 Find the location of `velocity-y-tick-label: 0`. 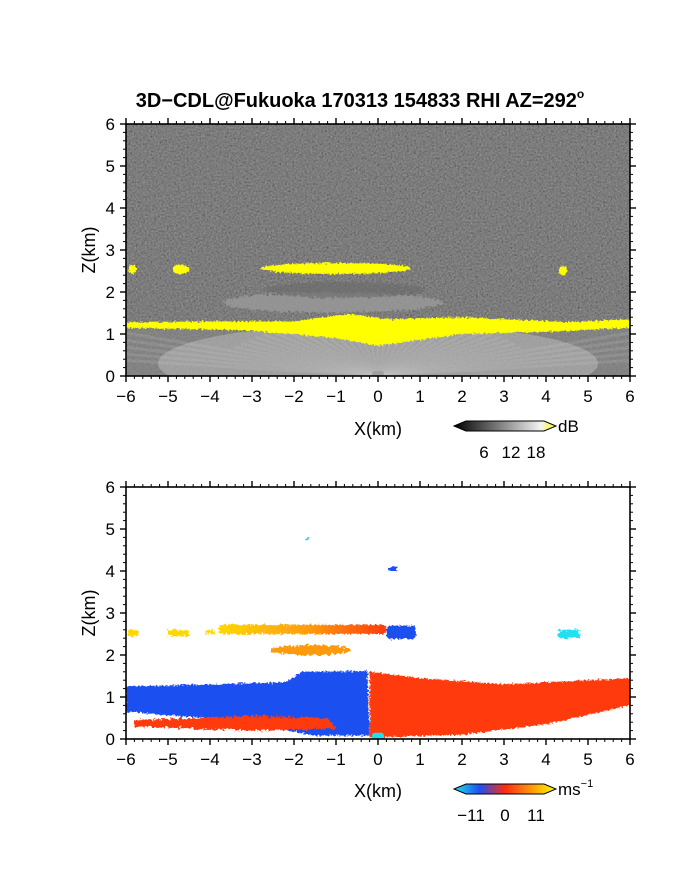

velocity-y-tick-label: 0 is located at coordinates (110, 739).